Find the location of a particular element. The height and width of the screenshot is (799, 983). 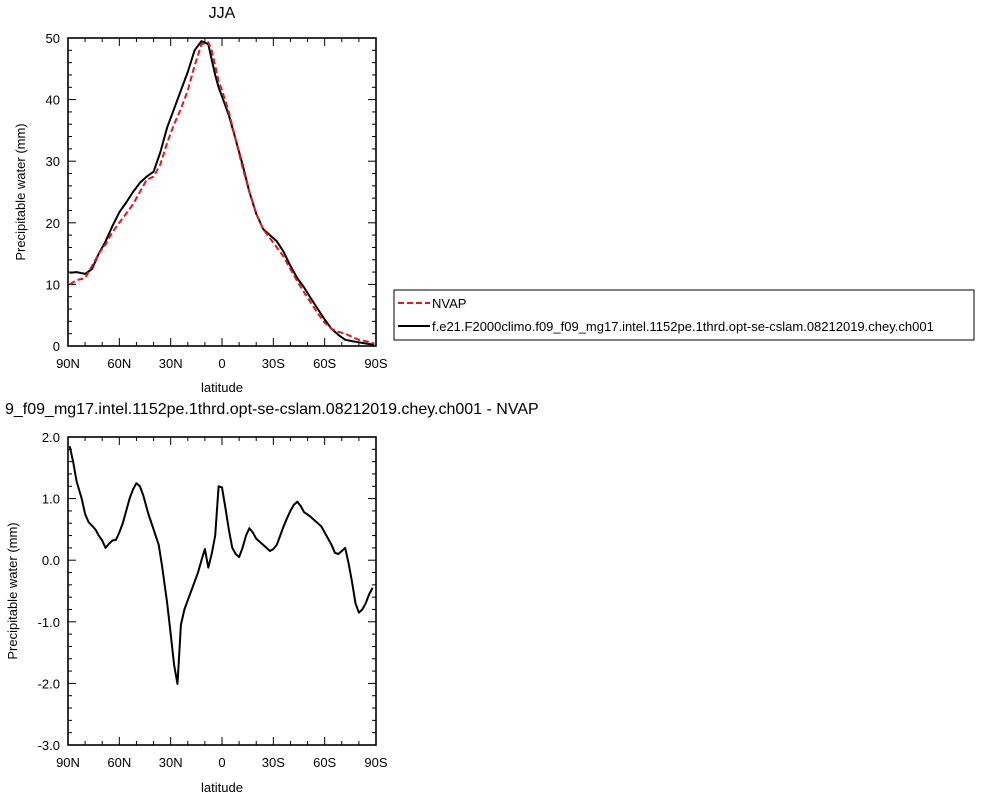

bottom-xtick-label: 90S is located at coordinates (375, 762).